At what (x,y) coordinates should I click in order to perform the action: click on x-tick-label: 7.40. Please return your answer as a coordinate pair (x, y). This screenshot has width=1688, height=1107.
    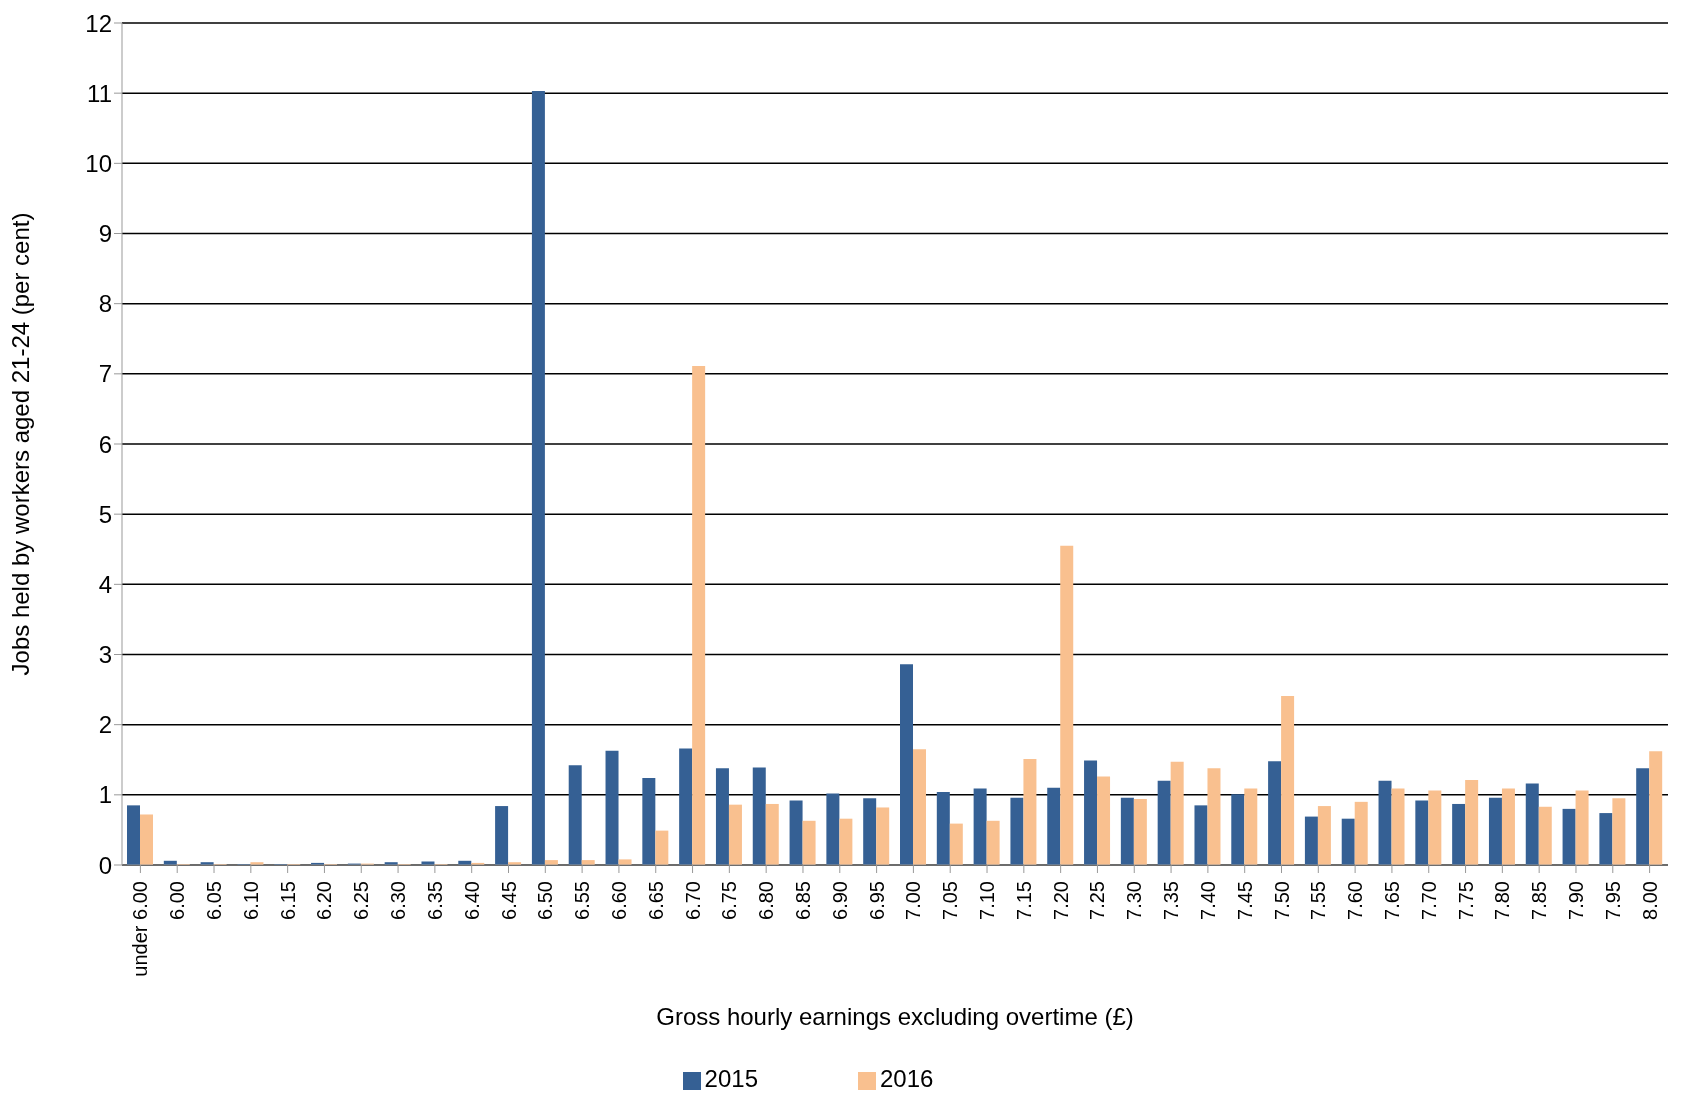
    Looking at the image, I should click on (1207, 900).